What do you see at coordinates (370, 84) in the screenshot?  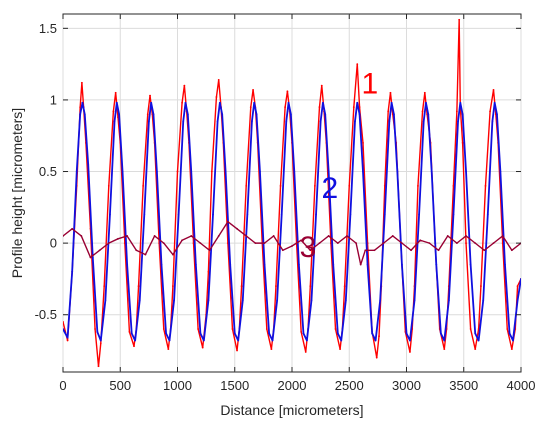 I see `series-1-annotation: 1` at bounding box center [370, 84].